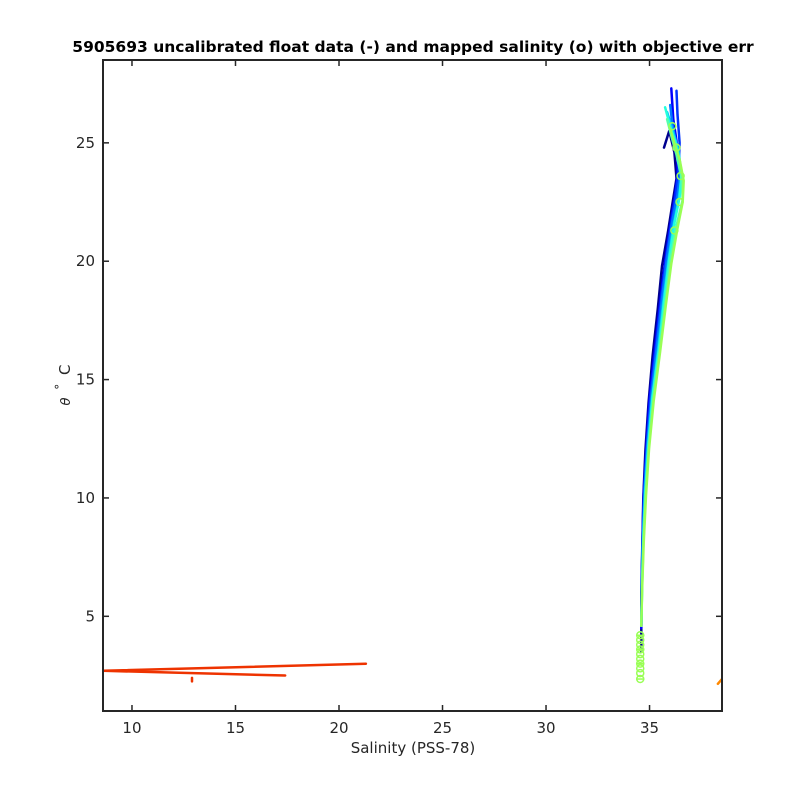  What do you see at coordinates (338, 728) in the screenshot?
I see `x-tick-label-20: 20` at bounding box center [338, 728].